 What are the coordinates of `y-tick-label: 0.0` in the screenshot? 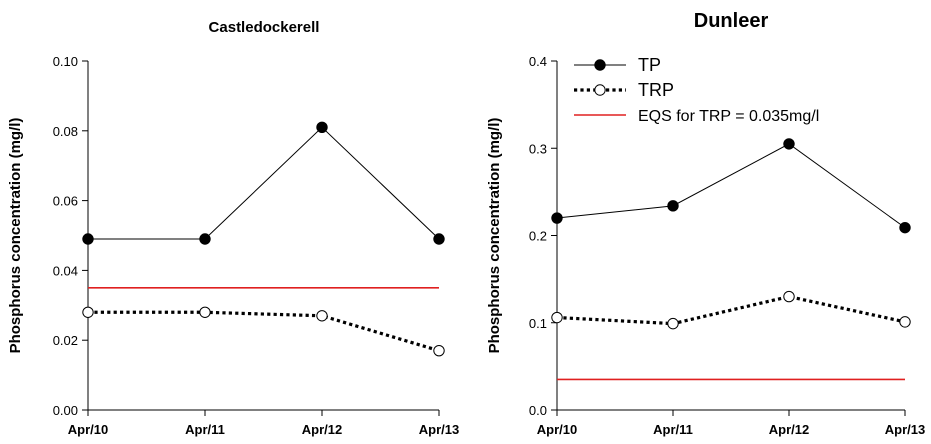 It's located at (538, 410).